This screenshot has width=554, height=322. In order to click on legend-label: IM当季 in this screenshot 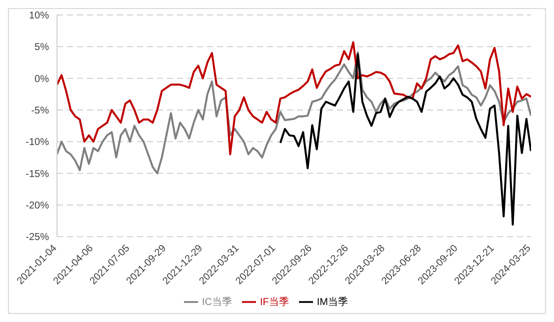, I will do `click(332, 302)`.